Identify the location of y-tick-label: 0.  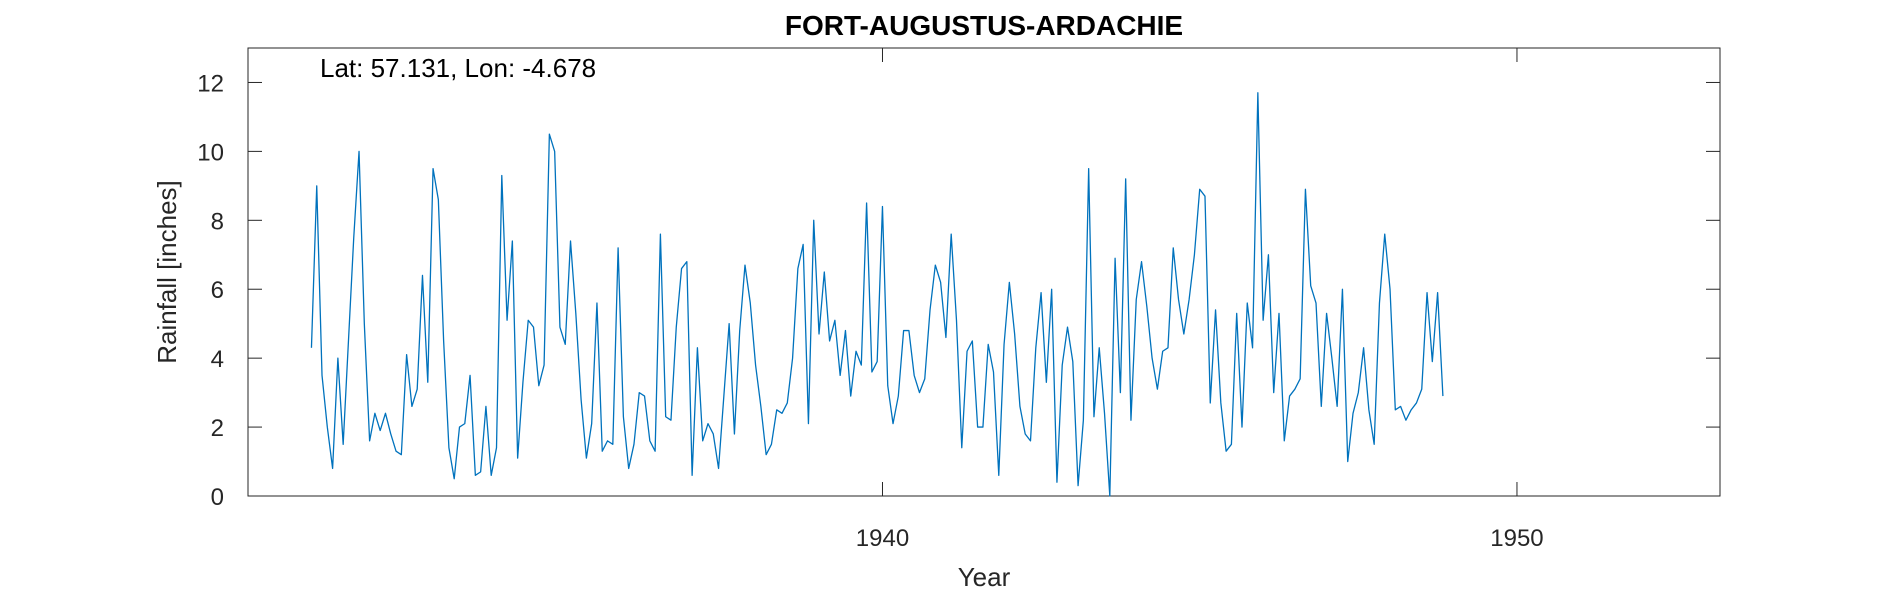
(217, 497).